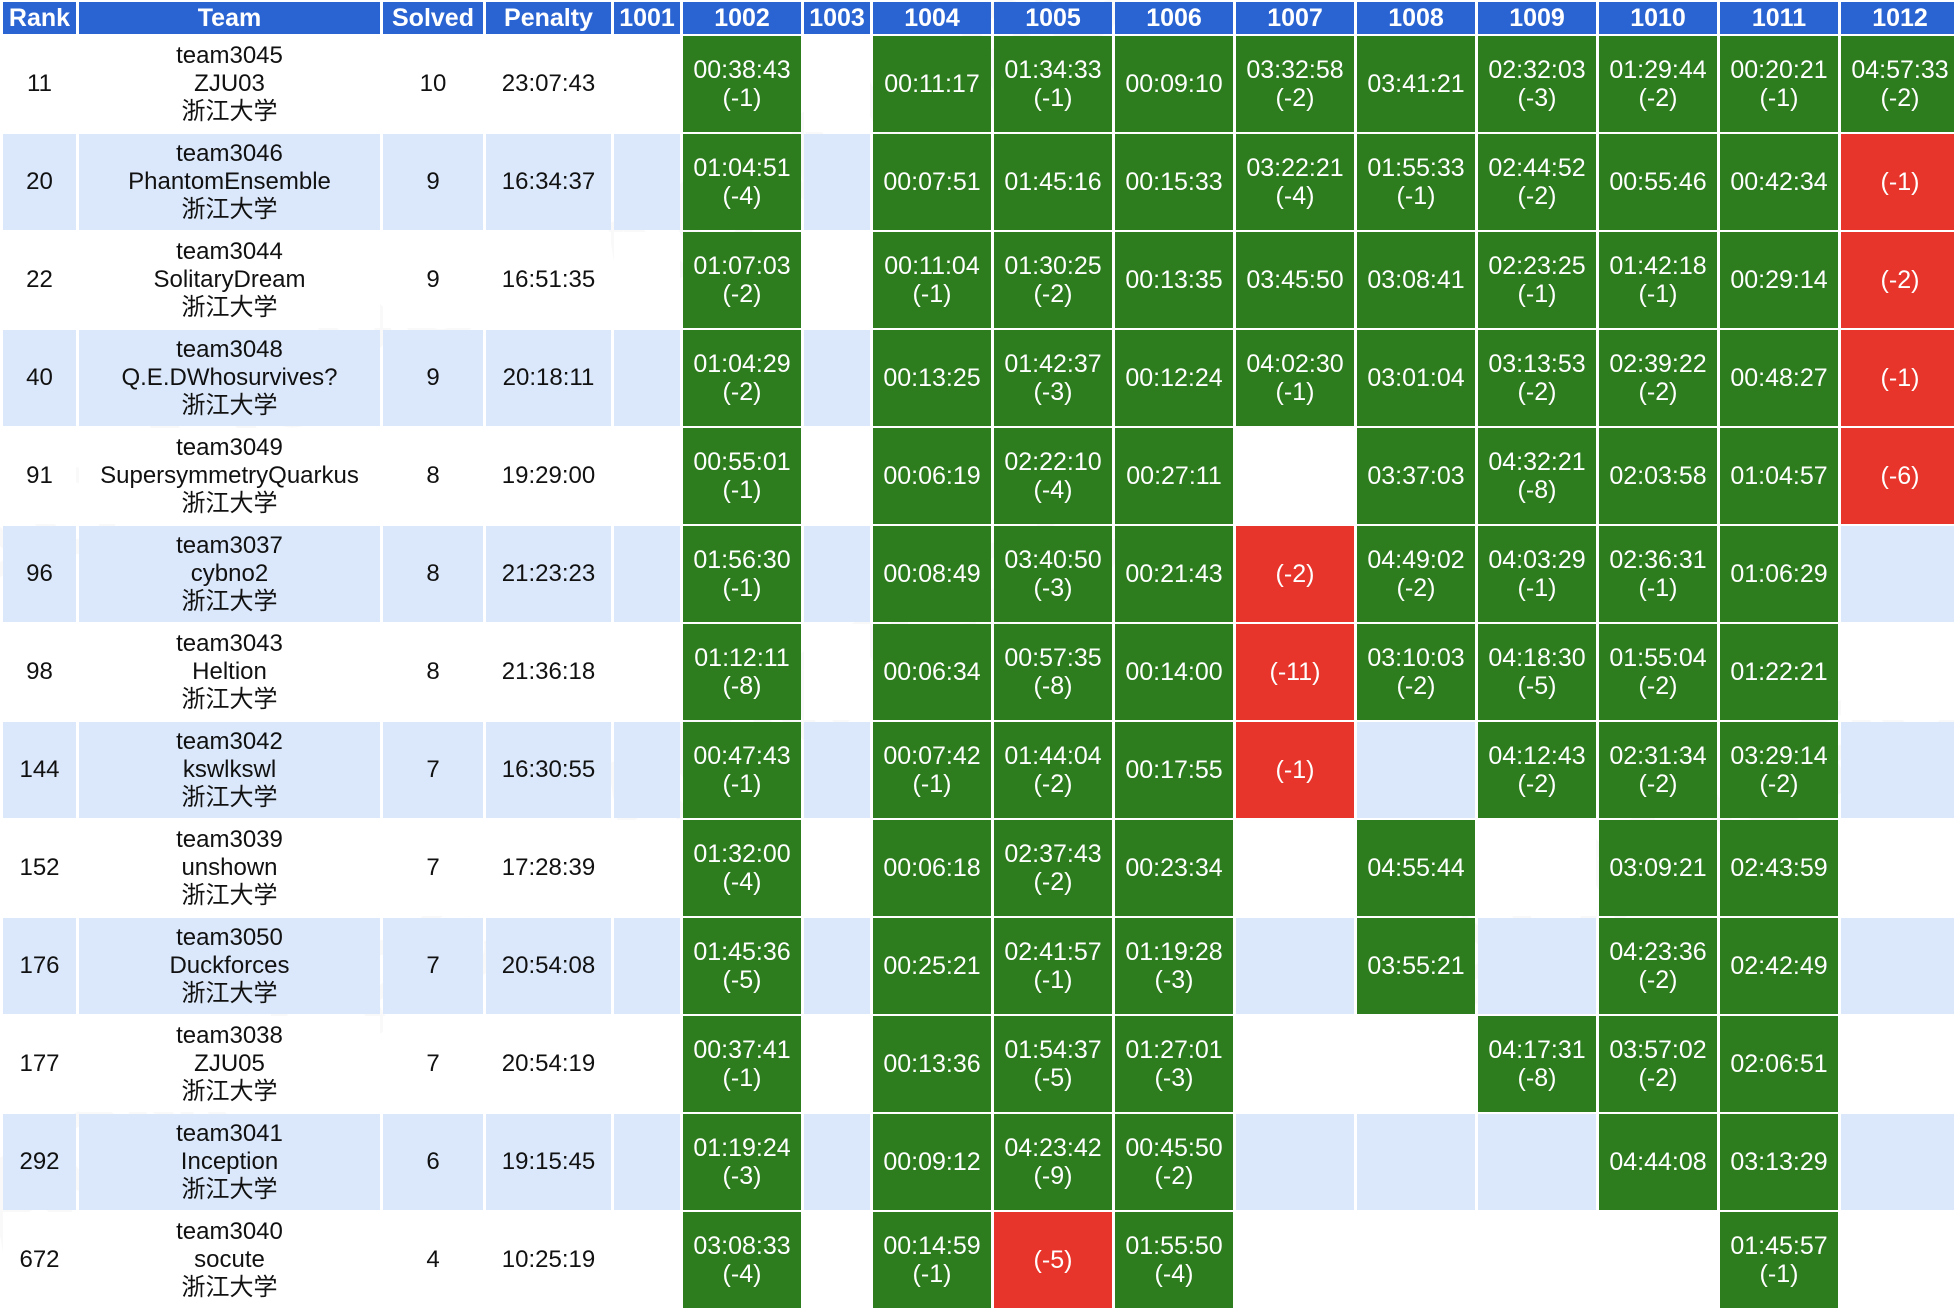  I want to click on column-header-solved: Solved, so click(433, 18).